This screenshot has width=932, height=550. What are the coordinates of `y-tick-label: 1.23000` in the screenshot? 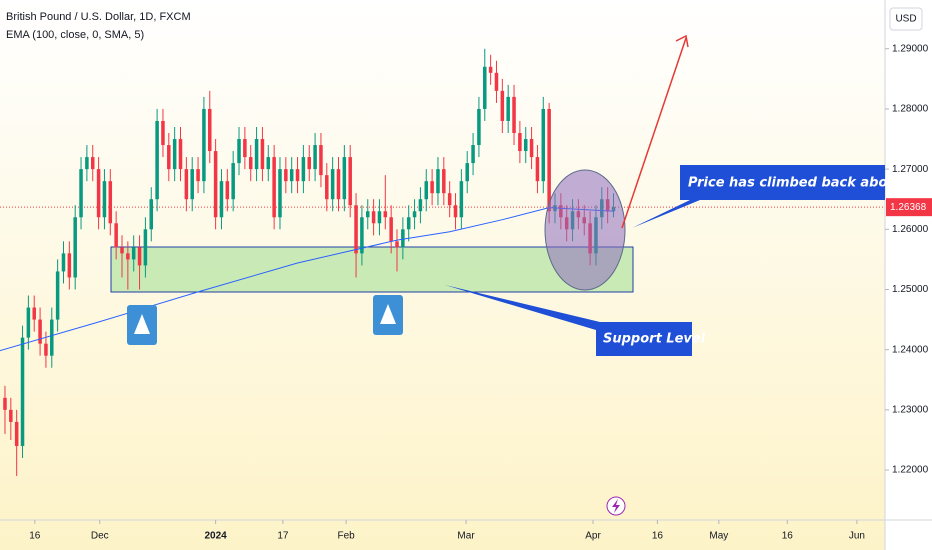 It's located at (910, 410).